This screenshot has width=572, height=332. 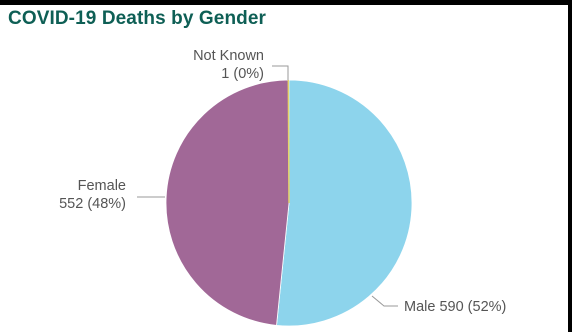 What do you see at coordinates (384, 301) in the screenshot?
I see `leader-line-male` at bounding box center [384, 301].